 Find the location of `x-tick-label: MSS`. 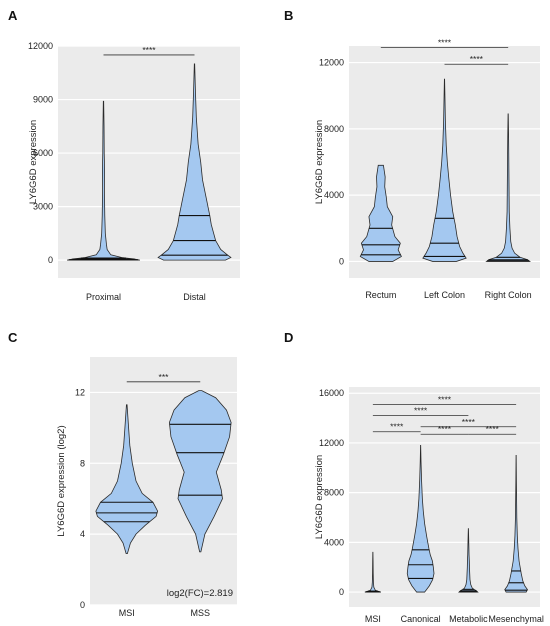

x-tick-label: MSS is located at coordinates (200, 613).